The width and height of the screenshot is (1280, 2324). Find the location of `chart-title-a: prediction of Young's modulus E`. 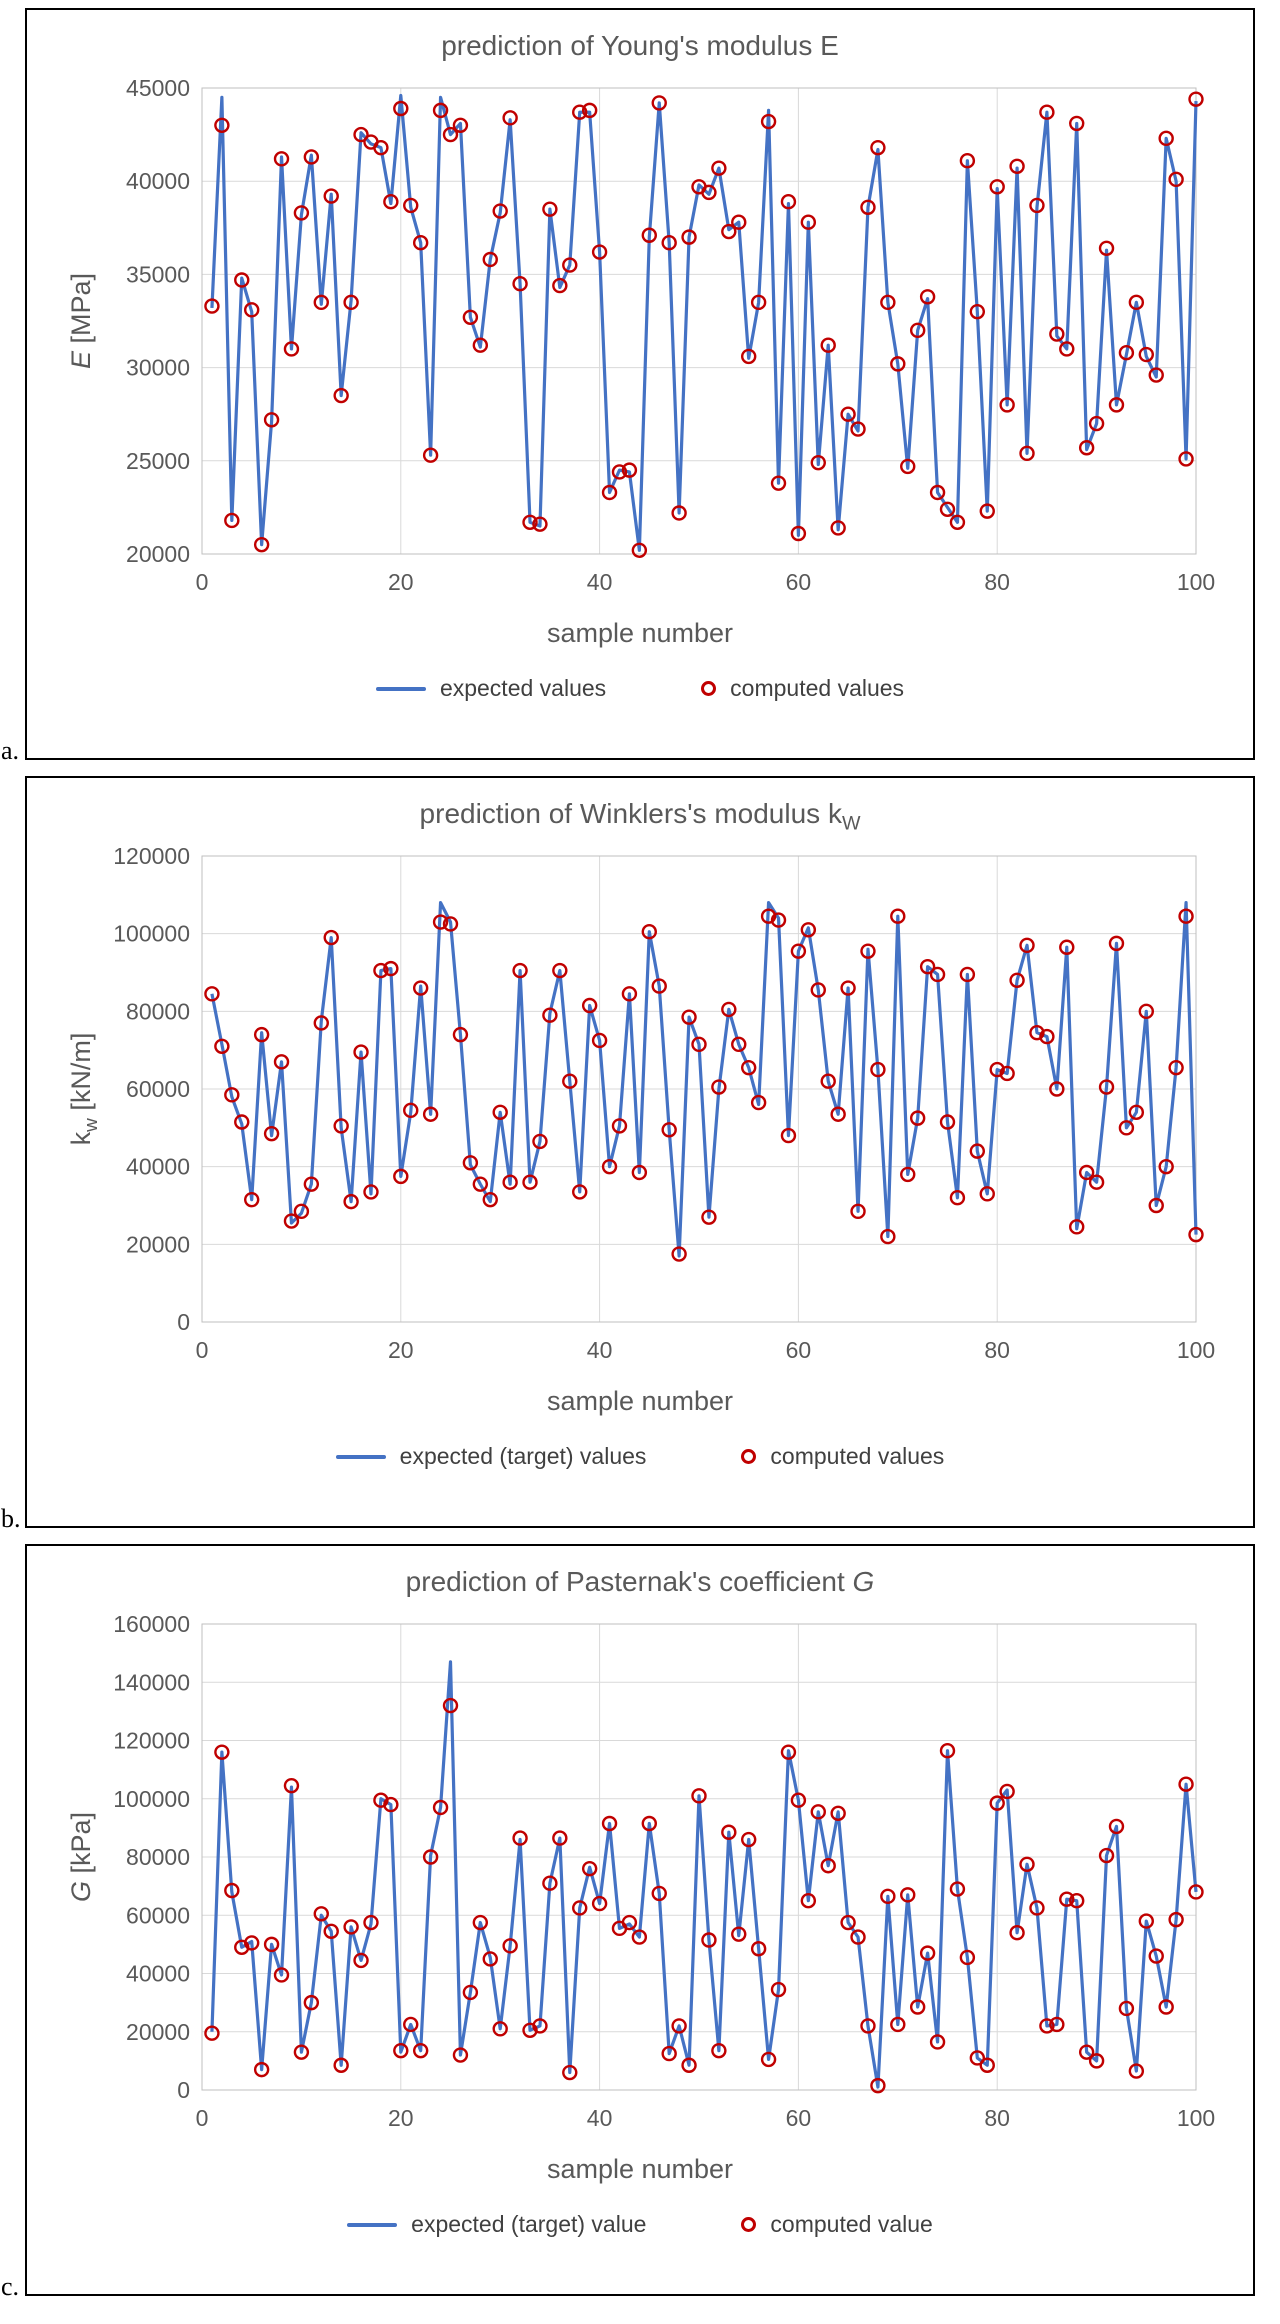

chart-title-a: prediction of Young's modulus E is located at coordinates (640, 46).